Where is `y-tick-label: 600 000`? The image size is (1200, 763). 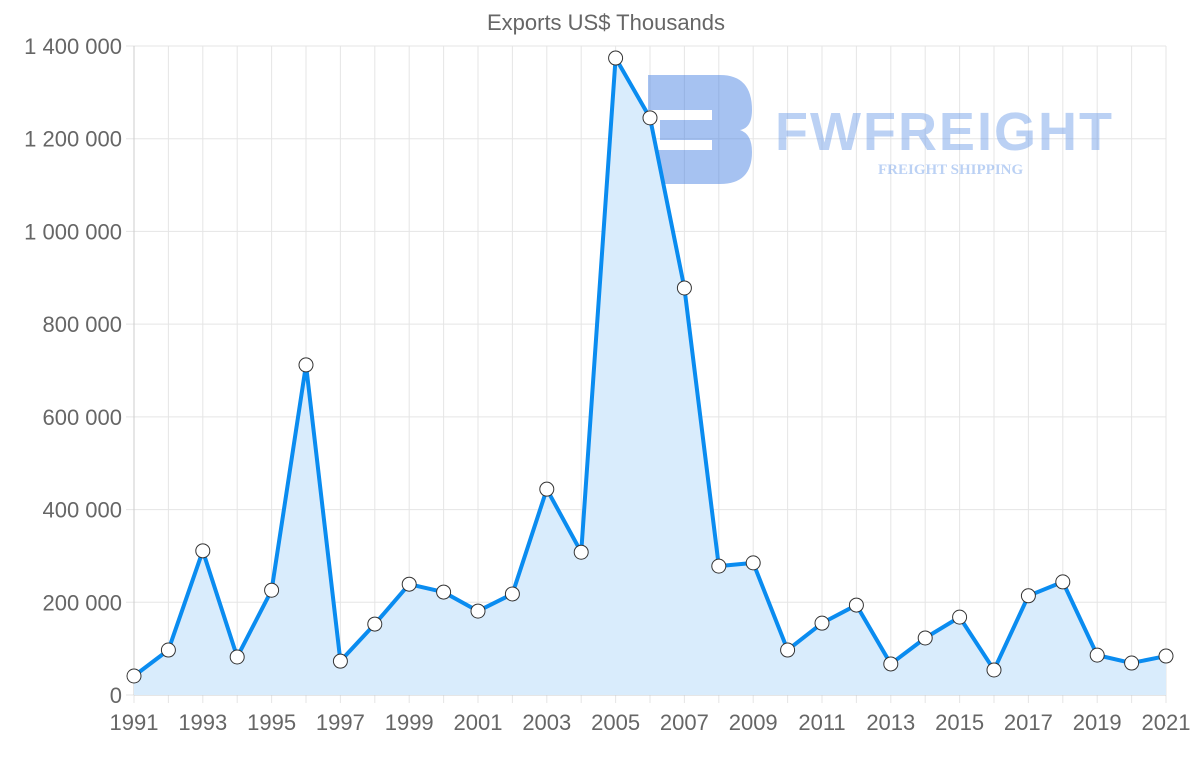
y-tick-label: 600 000 is located at coordinates (82, 417).